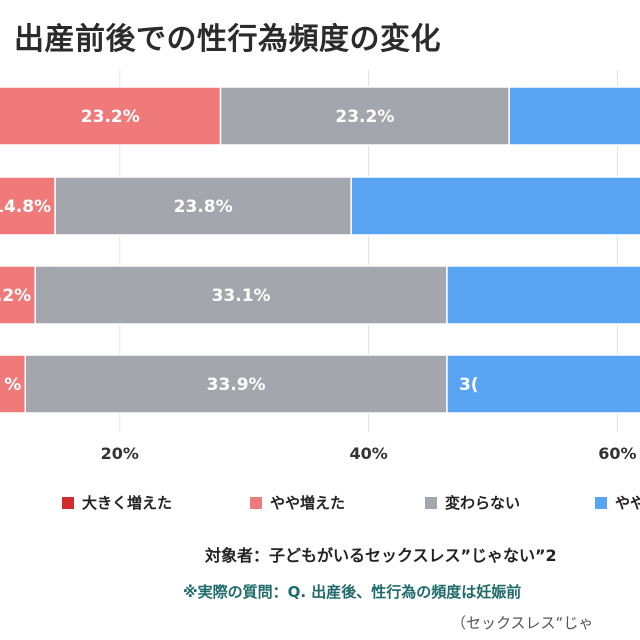 This screenshot has height=640, width=640. I want to click on data-label-row3-seg1: %, so click(12, 385).